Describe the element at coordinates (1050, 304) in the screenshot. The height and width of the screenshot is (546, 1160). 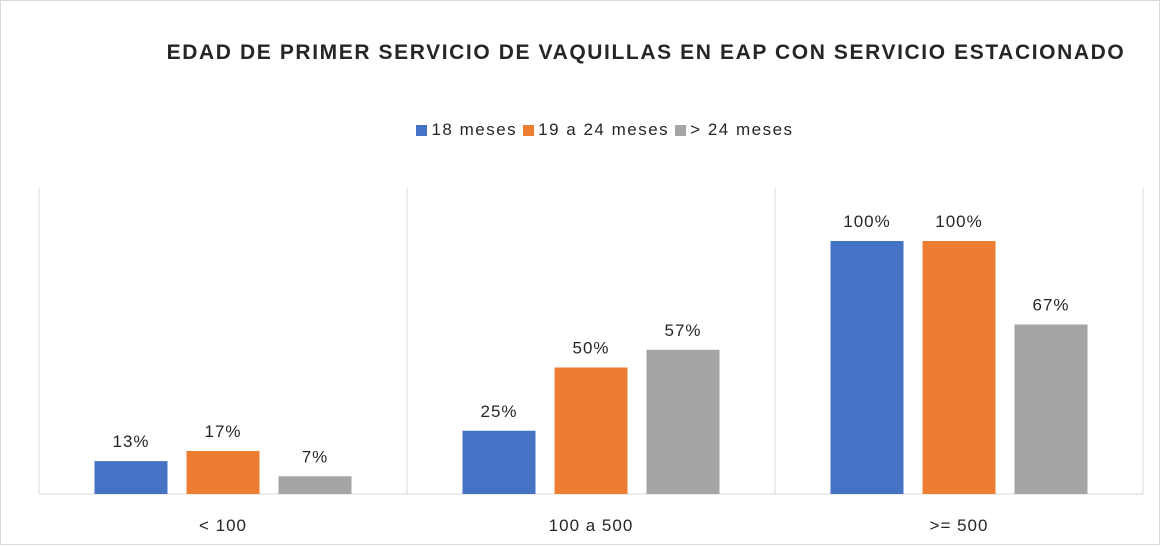
I see `data-label: 67%` at that location.